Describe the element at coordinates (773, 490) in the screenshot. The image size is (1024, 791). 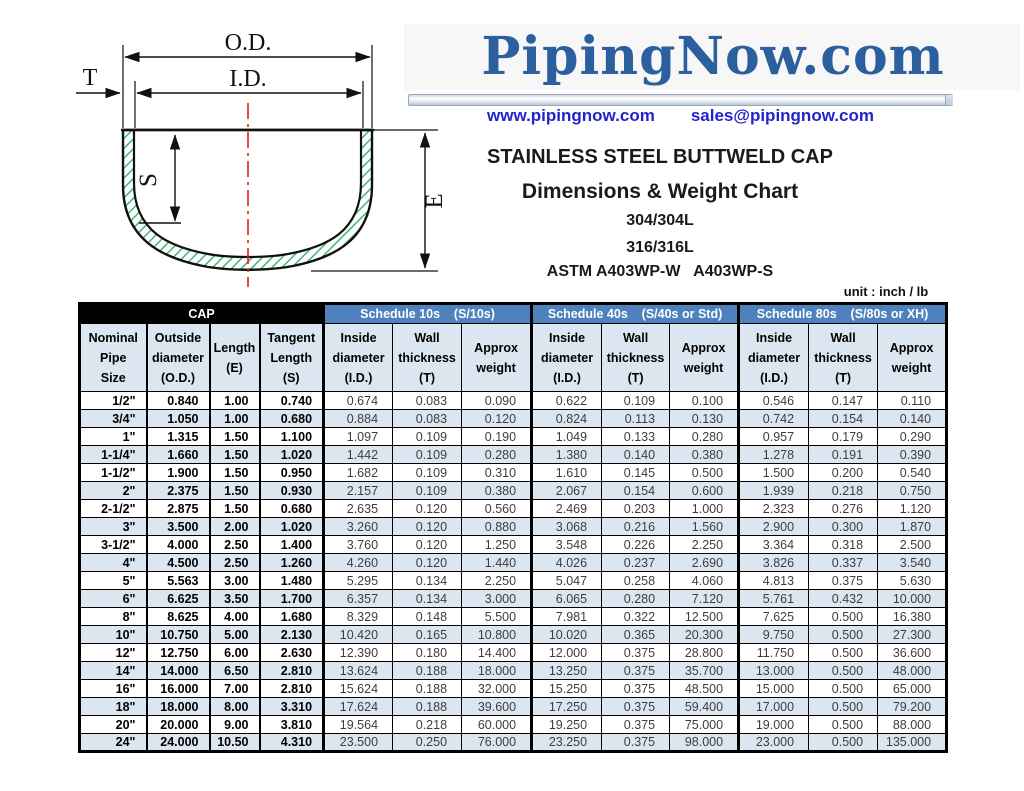
I see `table-cell: 1.939` at that location.